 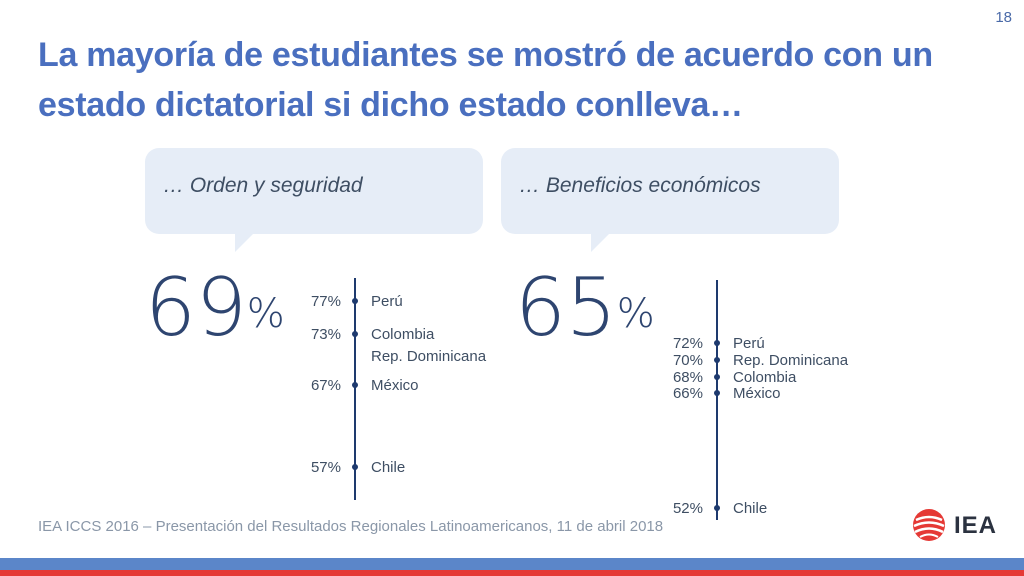 I want to click on iea-logo: IEA, so click(x=962, y=526).